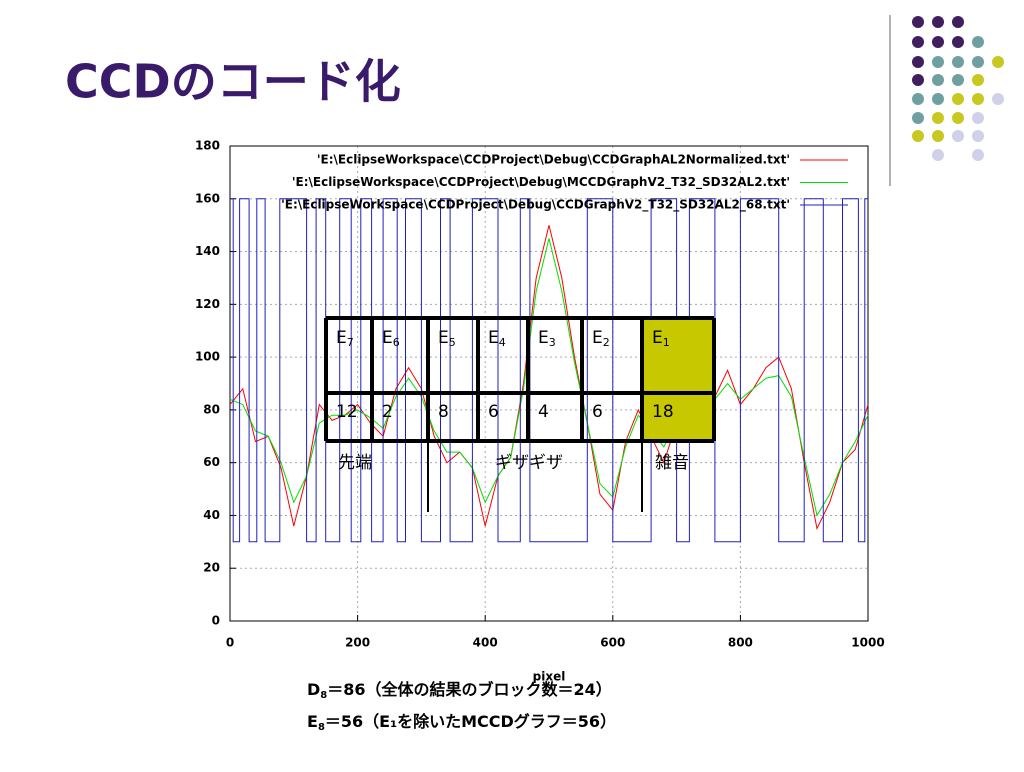  Describe the element at coordinates (470, 721) in the screenshot. I see `note-text: ＝56（E₁を除いたMCCDグラフ＝56）` at that location.